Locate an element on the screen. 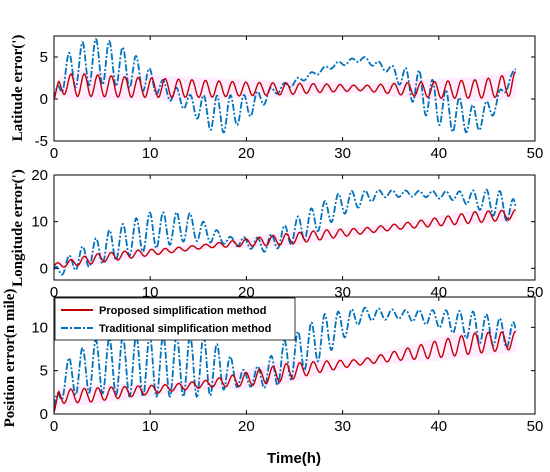  longitude-proposed-band is located at coordinates (285, 239).